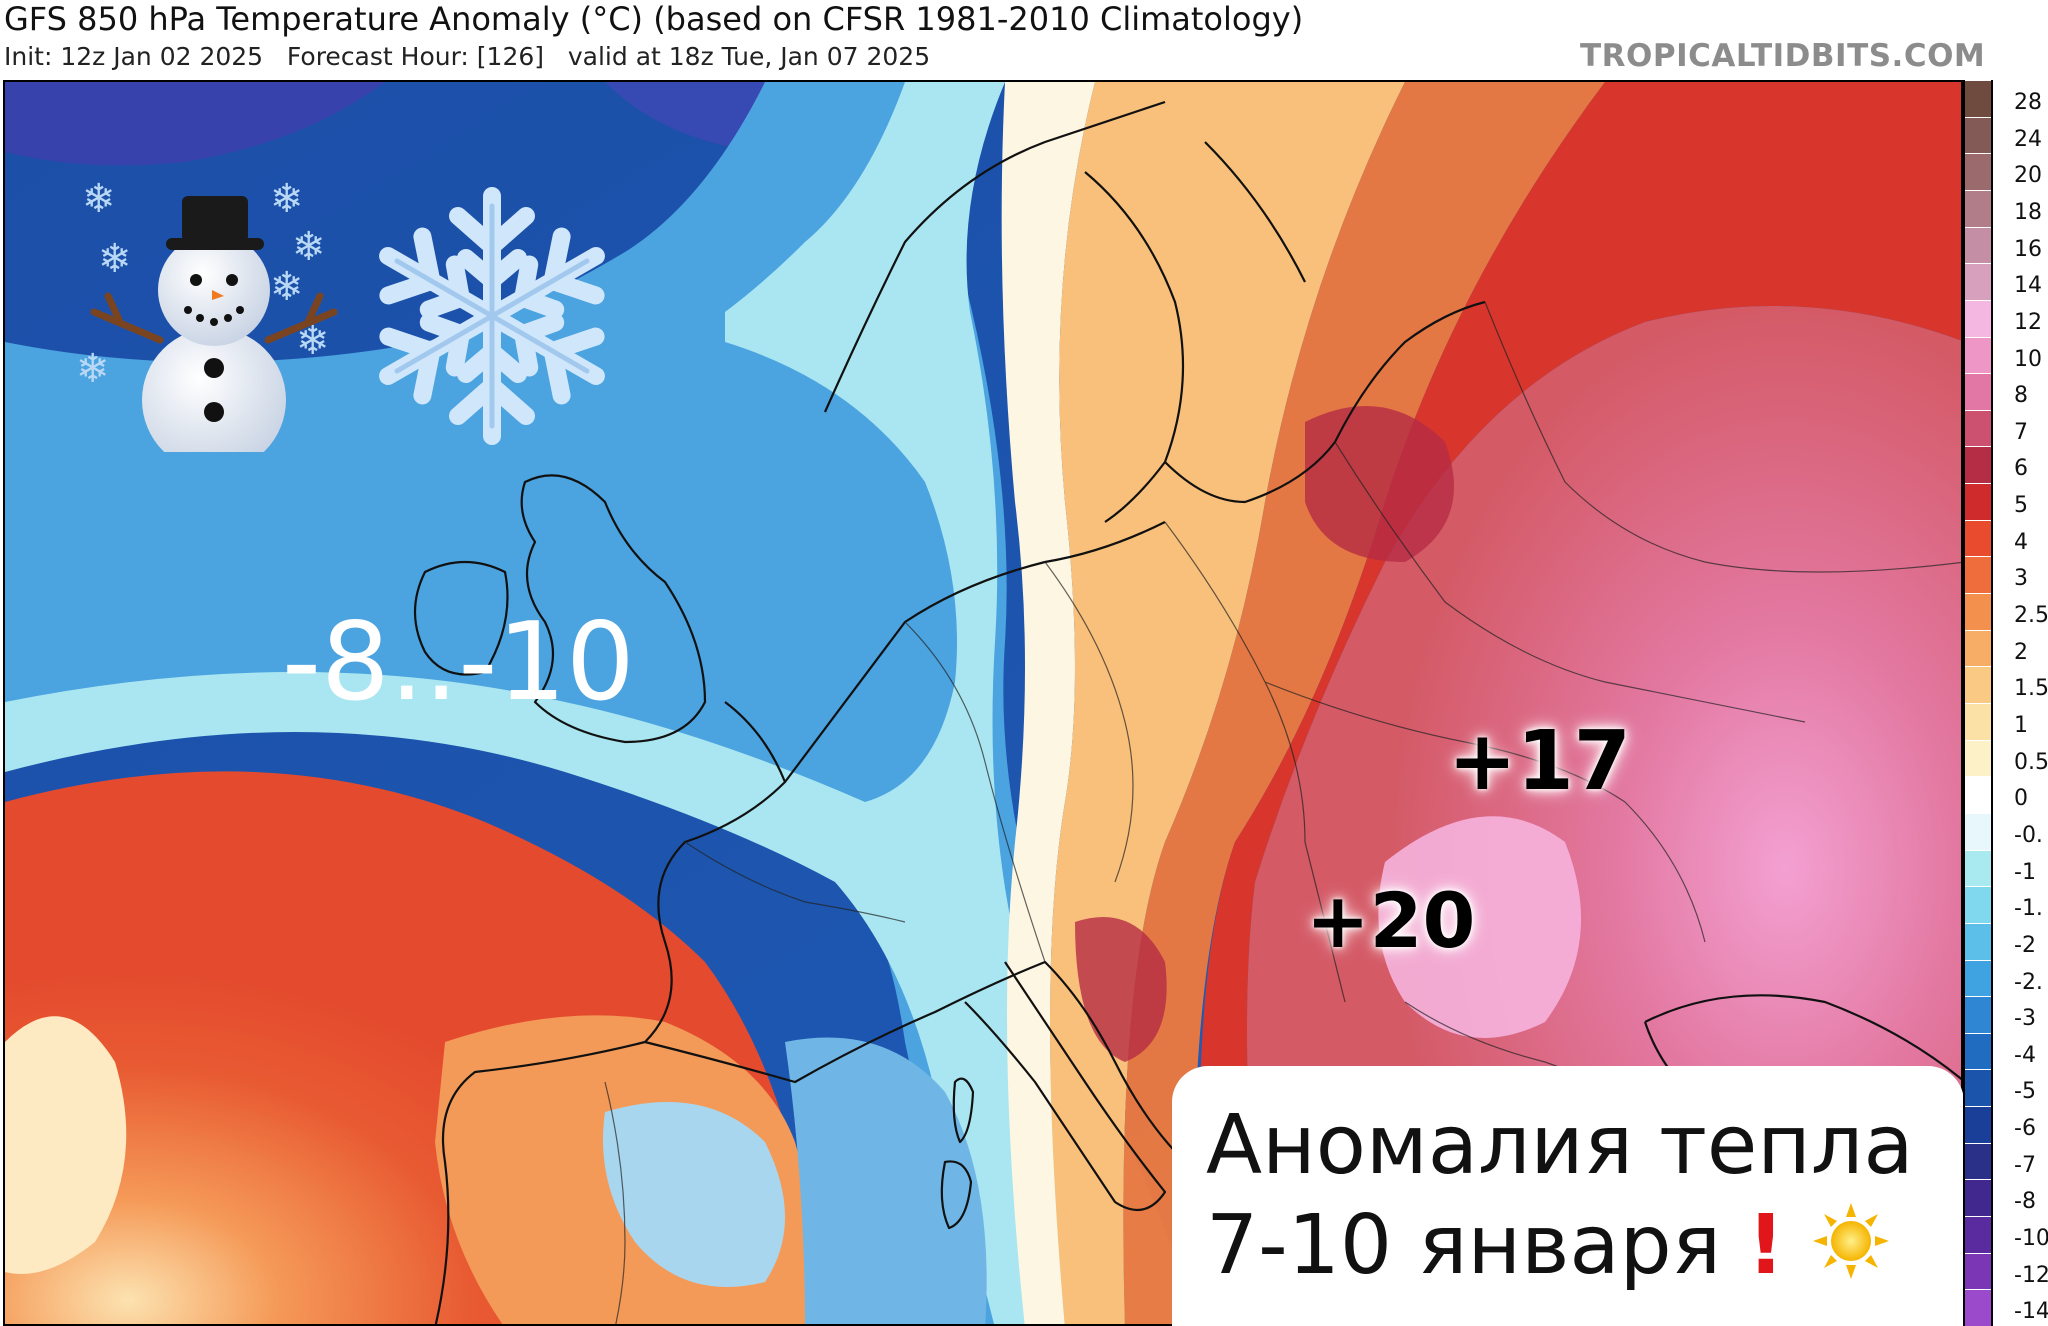 Image resolution: width=2048 pixels, height=1326 pixels. I want to click on colorbar-label: 24, so click(2028, 139).